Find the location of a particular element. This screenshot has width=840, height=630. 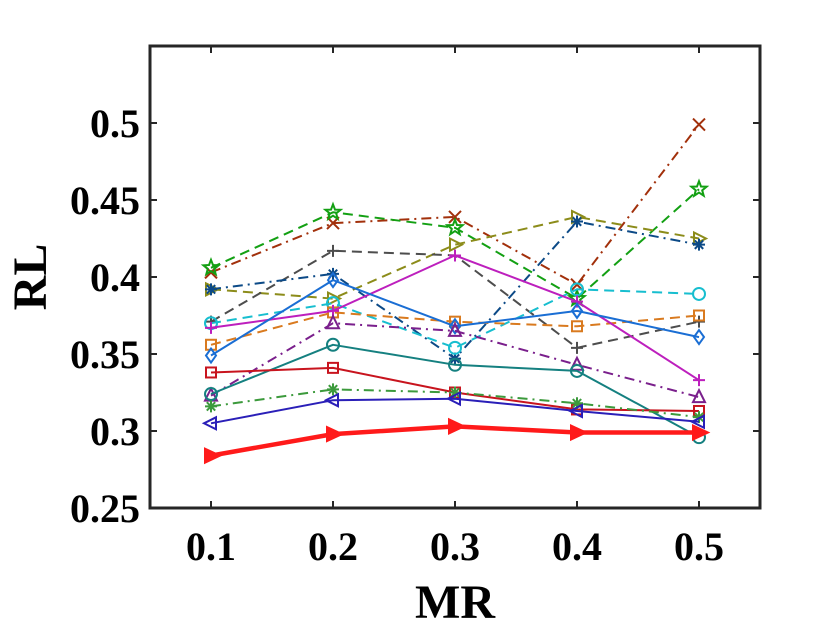

x-tick-label: 0.3 is located at coordinates (455, 546).